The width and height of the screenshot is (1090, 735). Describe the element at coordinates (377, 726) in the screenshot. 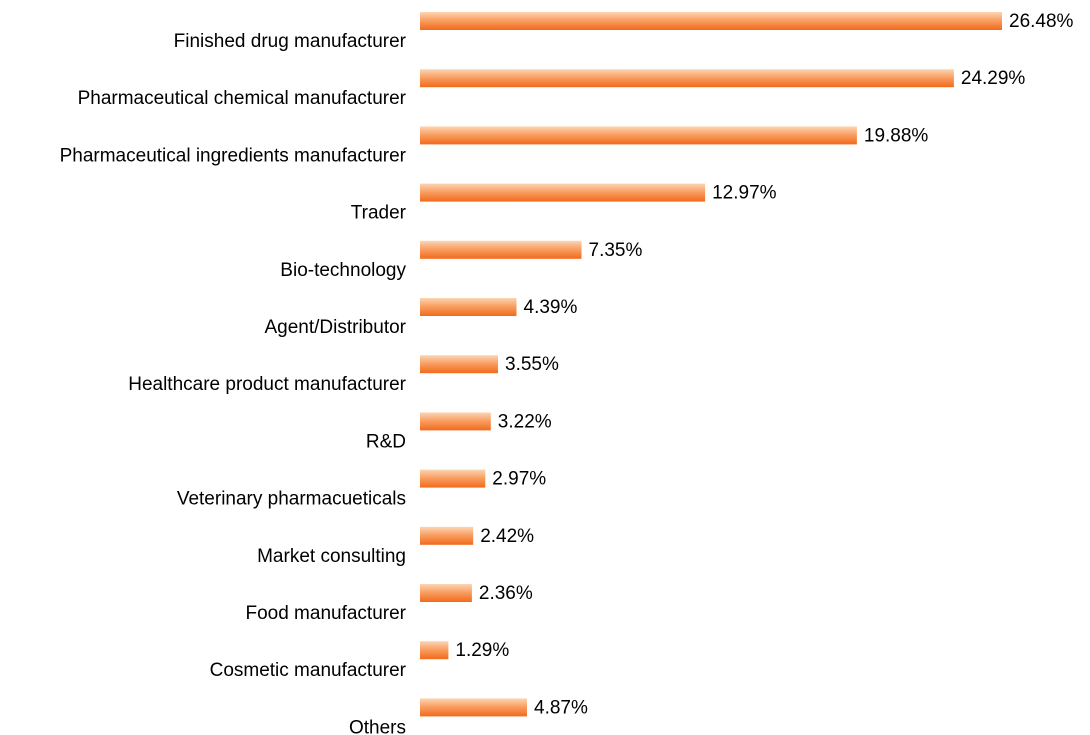

I see `category-label-12: Others` at that location.